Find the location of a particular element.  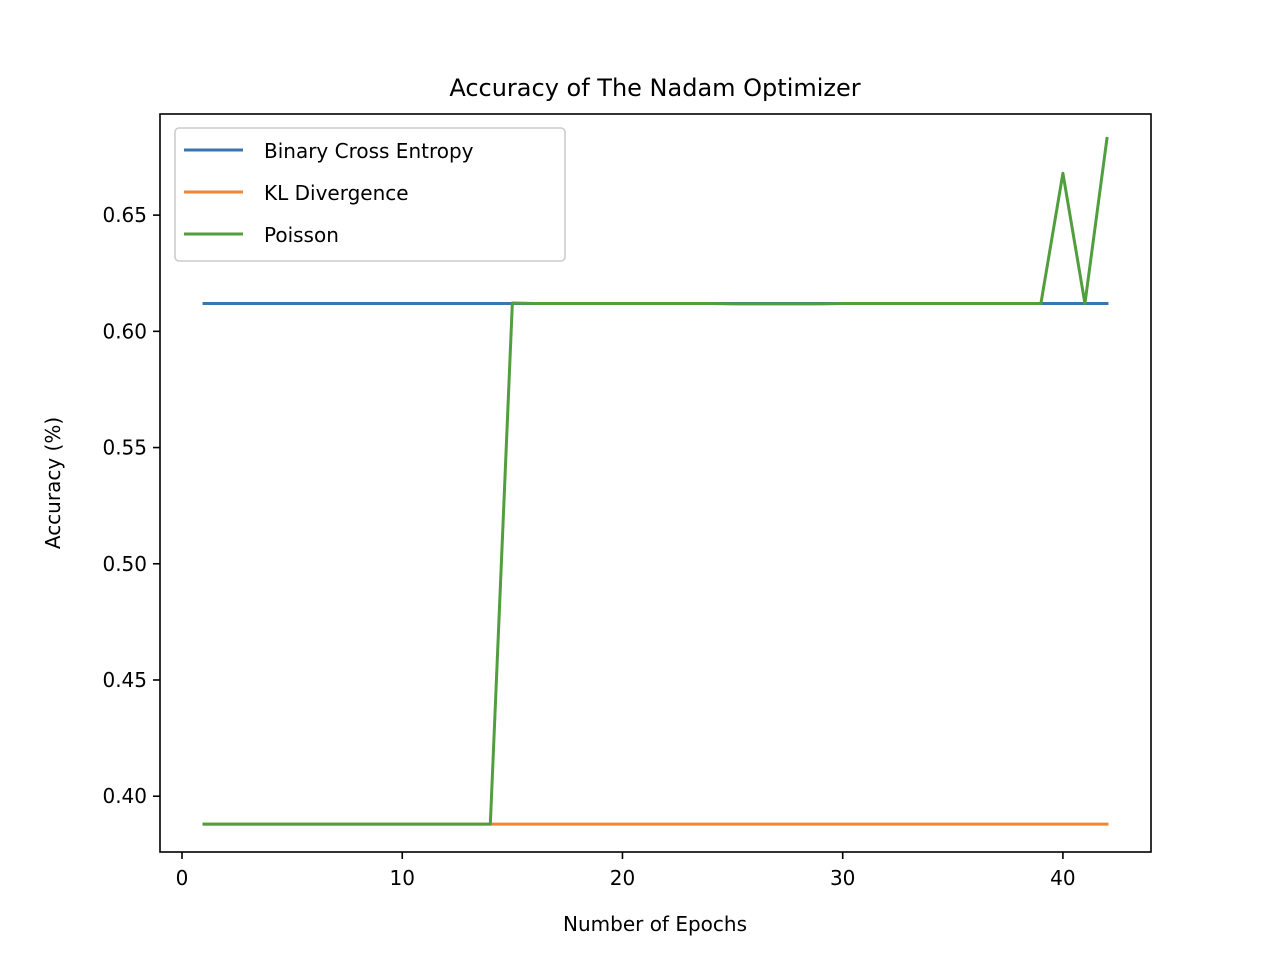

y-tick-label: 0.40 is located at coordinates (124, 796).